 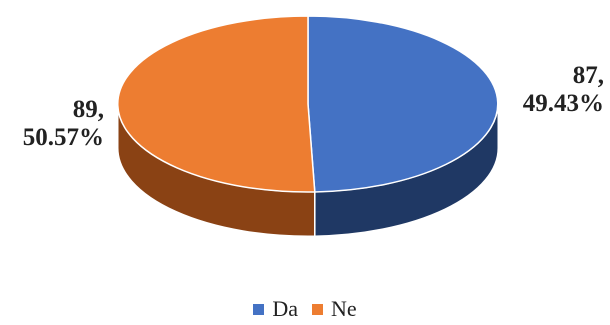 I want to click on legend-label-ne: Ne, so click(x=344, y=308).